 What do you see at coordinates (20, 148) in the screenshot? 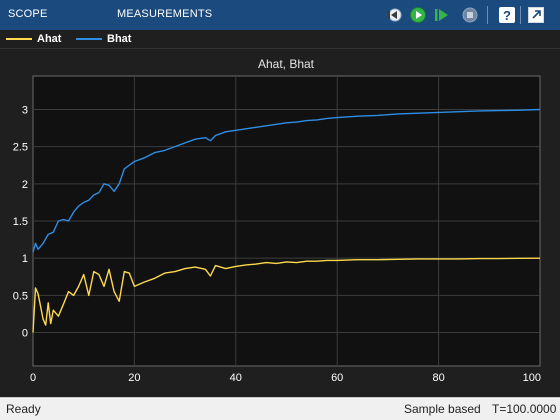
I see `y-tick-label: 2.5` at bounding box center [20, 148].